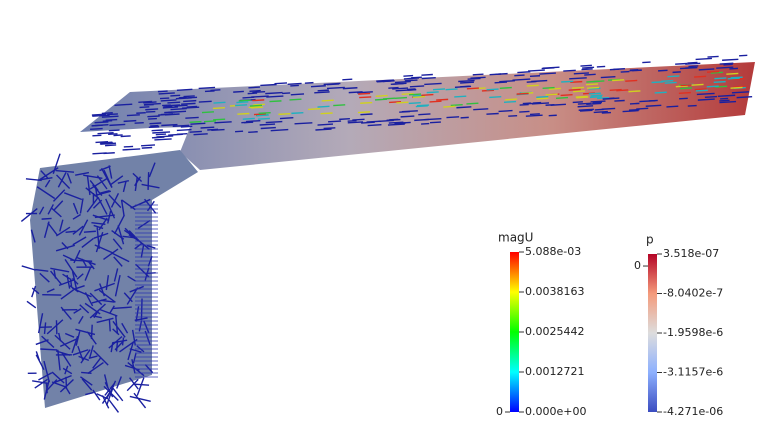  I want to click on tick-label: 0.0012721, so click(555, 371).